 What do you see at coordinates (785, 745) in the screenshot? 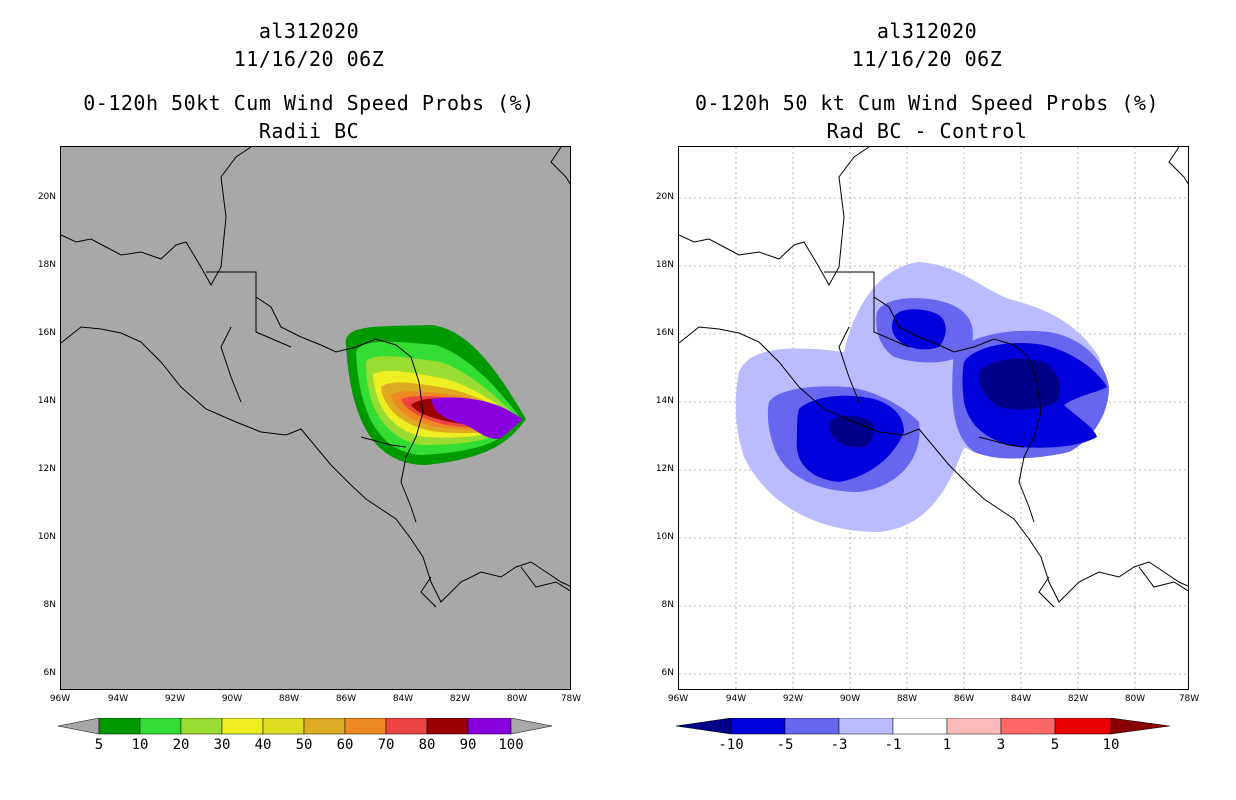
I see `right-cb-label: -5` at bounding box center [785, 745].